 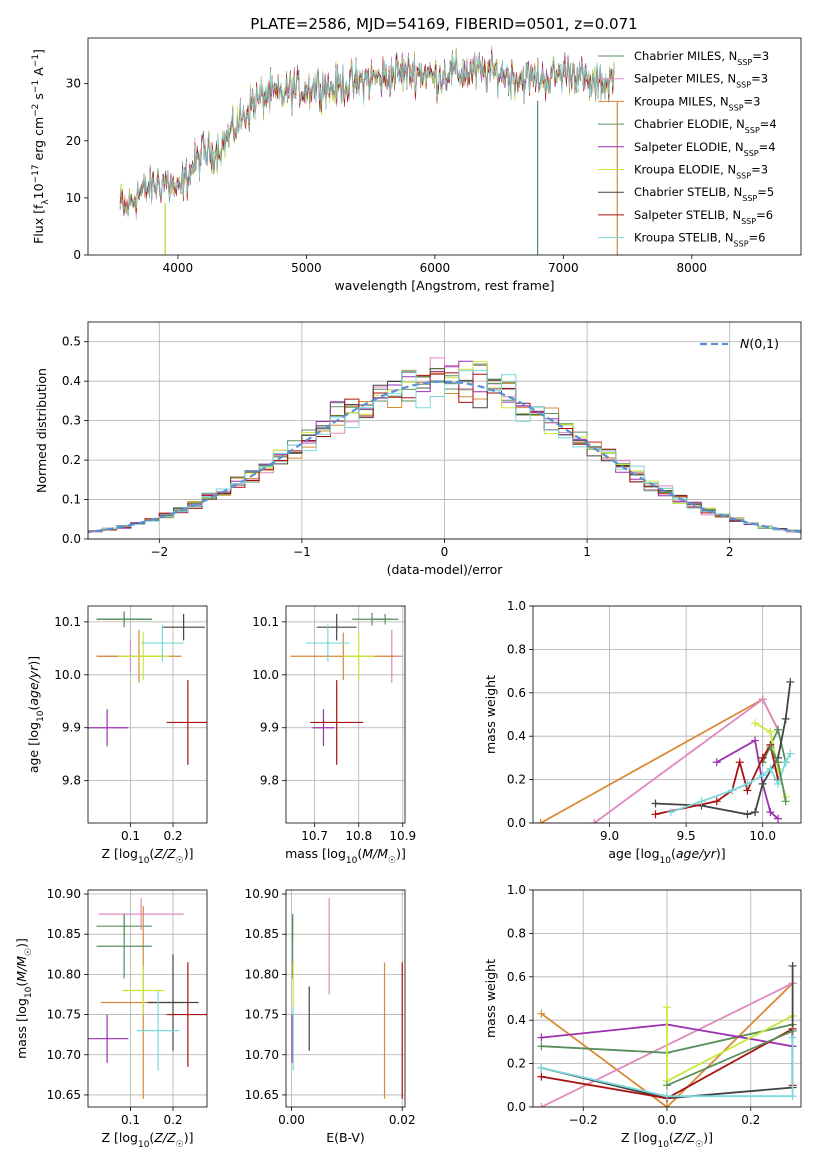 I want to click on y-axis-label: mass [log10(M/M☉)], so click(x=24, y=998).